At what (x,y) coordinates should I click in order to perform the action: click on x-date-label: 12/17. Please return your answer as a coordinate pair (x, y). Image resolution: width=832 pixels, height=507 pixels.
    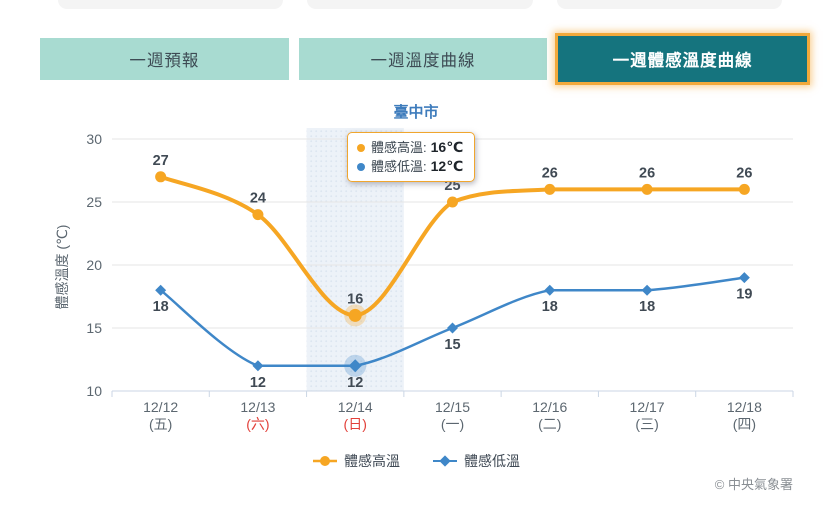
    Looking at the image, I should click on (647, 407).